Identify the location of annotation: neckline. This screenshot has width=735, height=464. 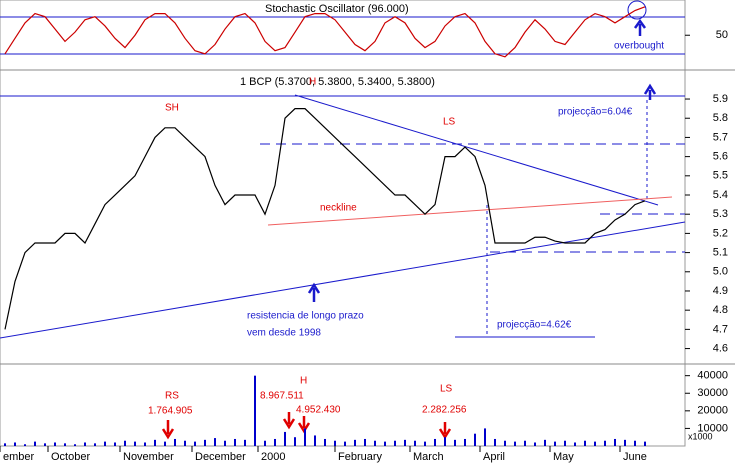
(338, 208).